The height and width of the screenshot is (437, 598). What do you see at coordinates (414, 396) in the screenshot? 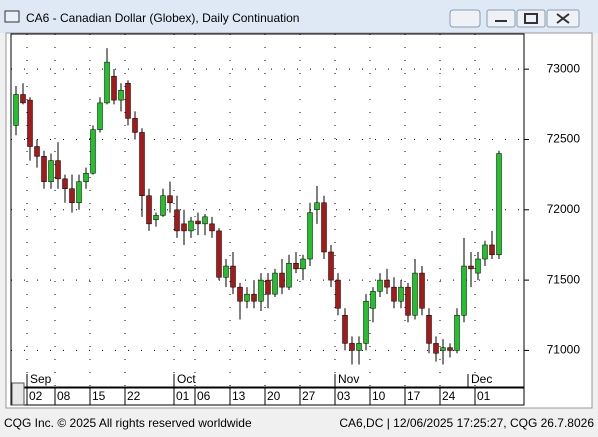
I see `x-tick-label: 17` at bounding box center [414, 396].